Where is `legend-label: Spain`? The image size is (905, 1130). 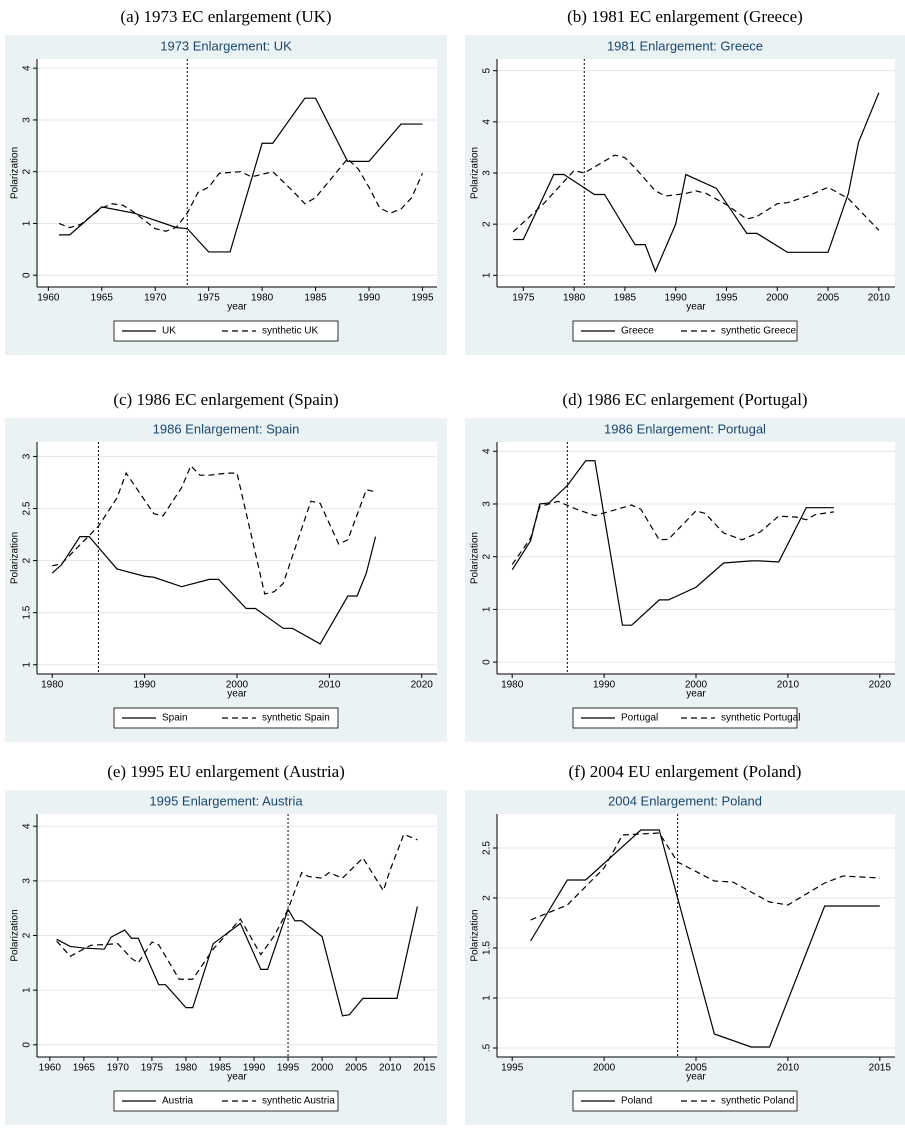
legend-label: Spain is located at coordinates (175, 718).